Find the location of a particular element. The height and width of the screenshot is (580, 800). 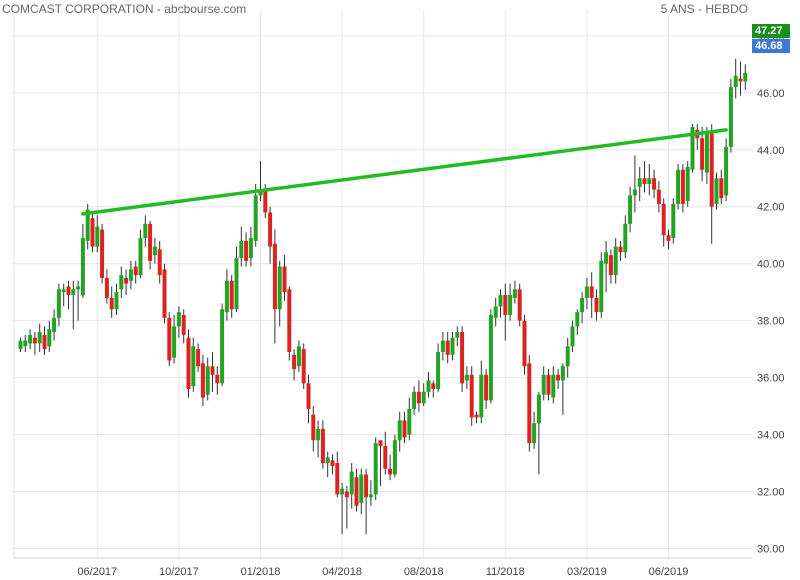

x-tick-label: 11/2018 is located at coordinates (505, 572).